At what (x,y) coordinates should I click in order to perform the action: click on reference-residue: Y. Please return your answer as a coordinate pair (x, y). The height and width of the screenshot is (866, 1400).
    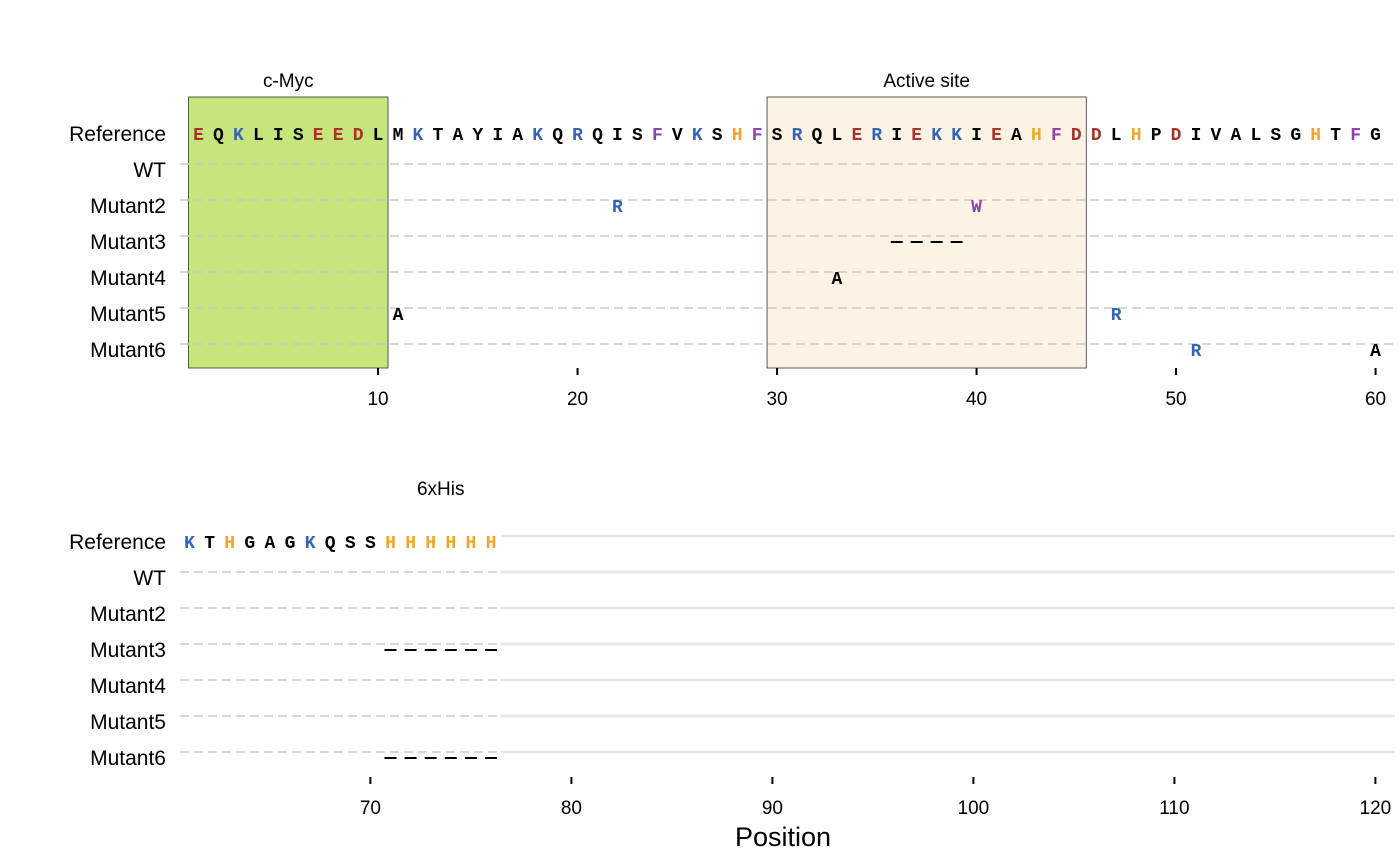
    Looking at the image, I should click on (477, 136).